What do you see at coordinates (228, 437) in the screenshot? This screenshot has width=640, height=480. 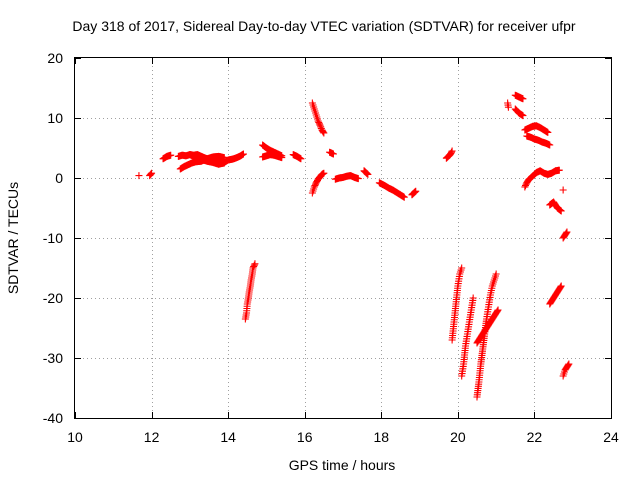 I see `x-tick-label: 14` at bounding box center [228, 437].